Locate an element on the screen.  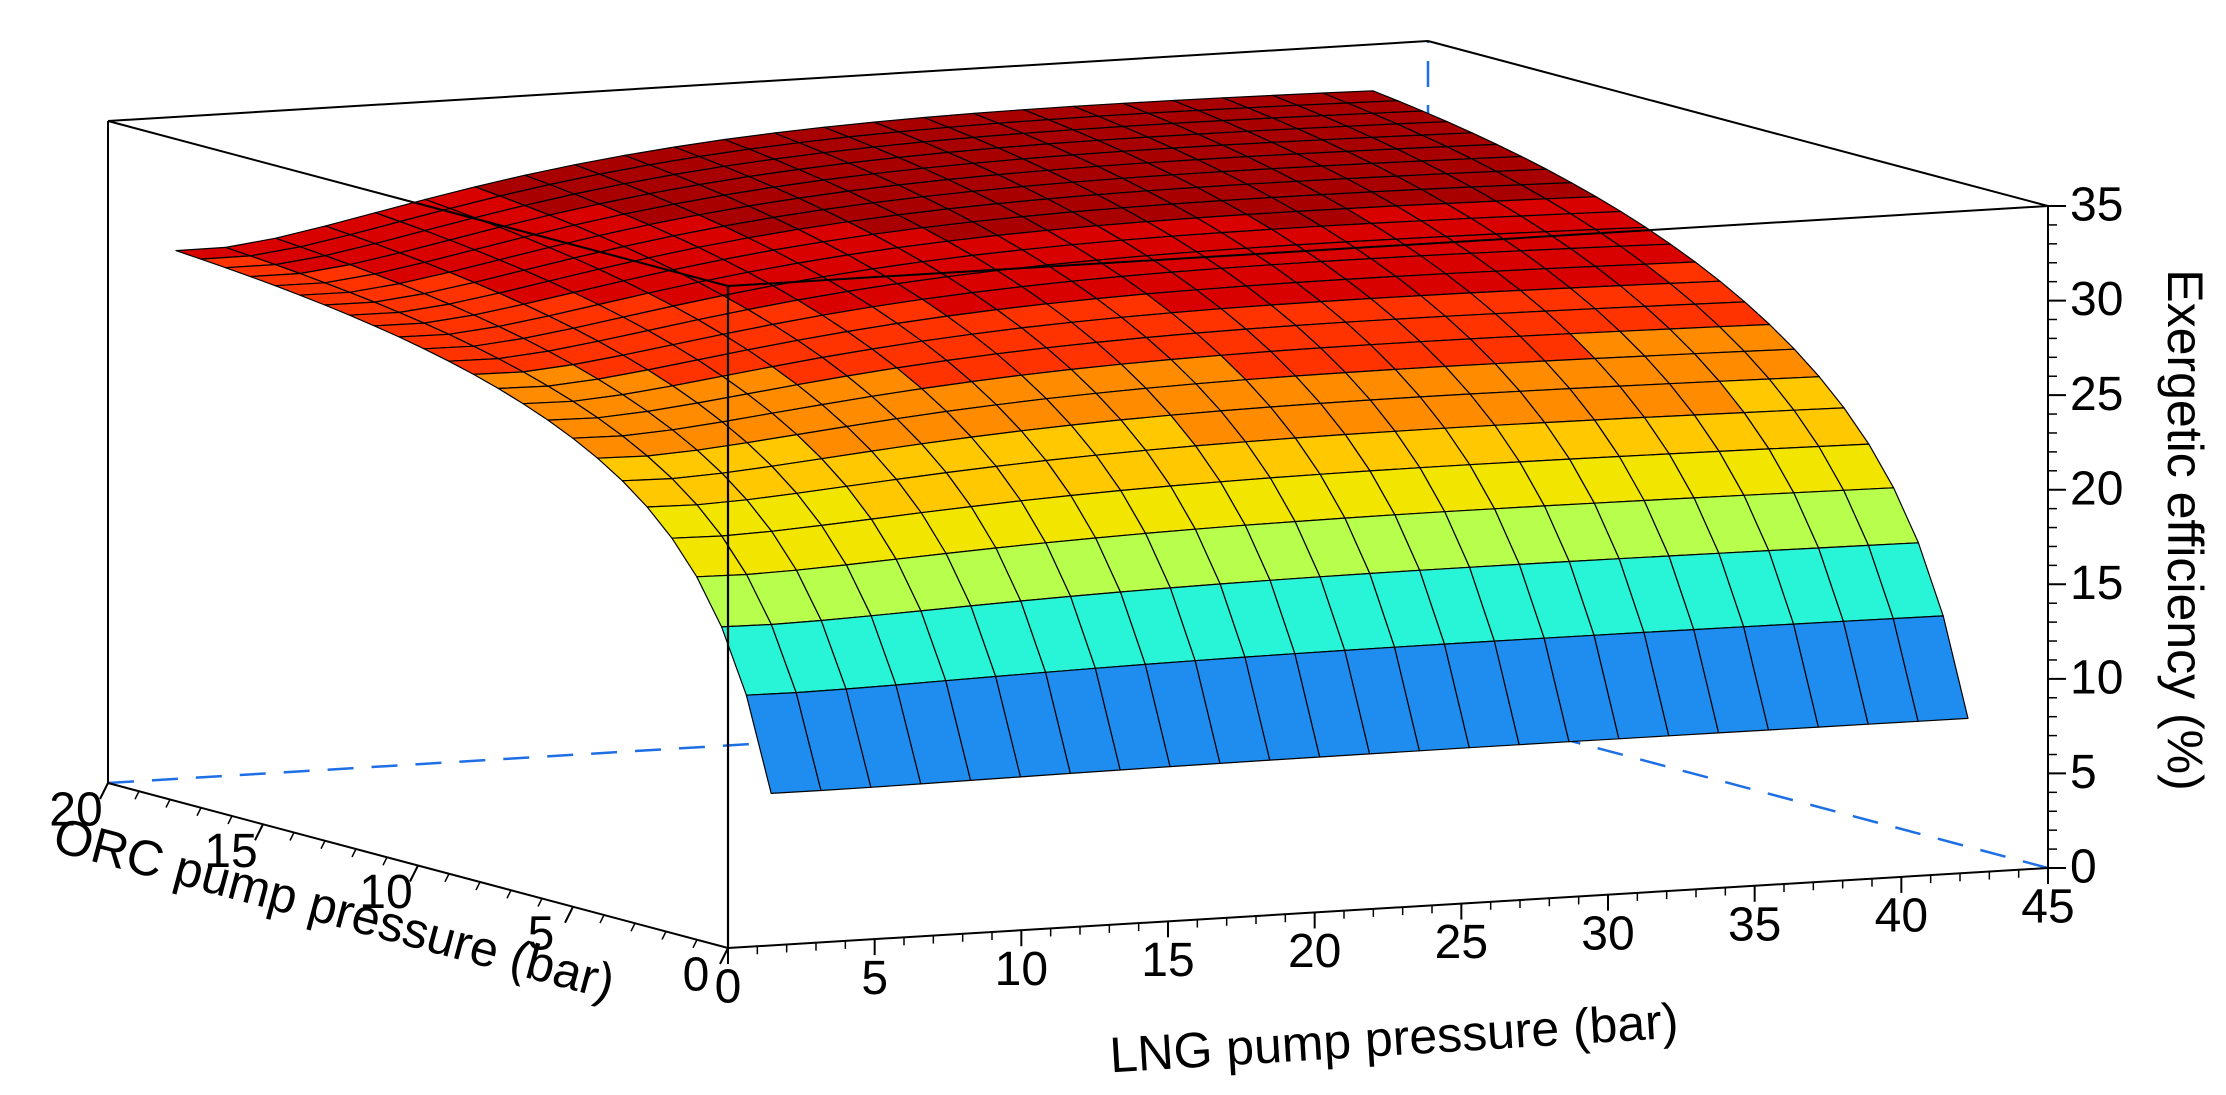
surface-cell is located at coordinates (1930, 668).